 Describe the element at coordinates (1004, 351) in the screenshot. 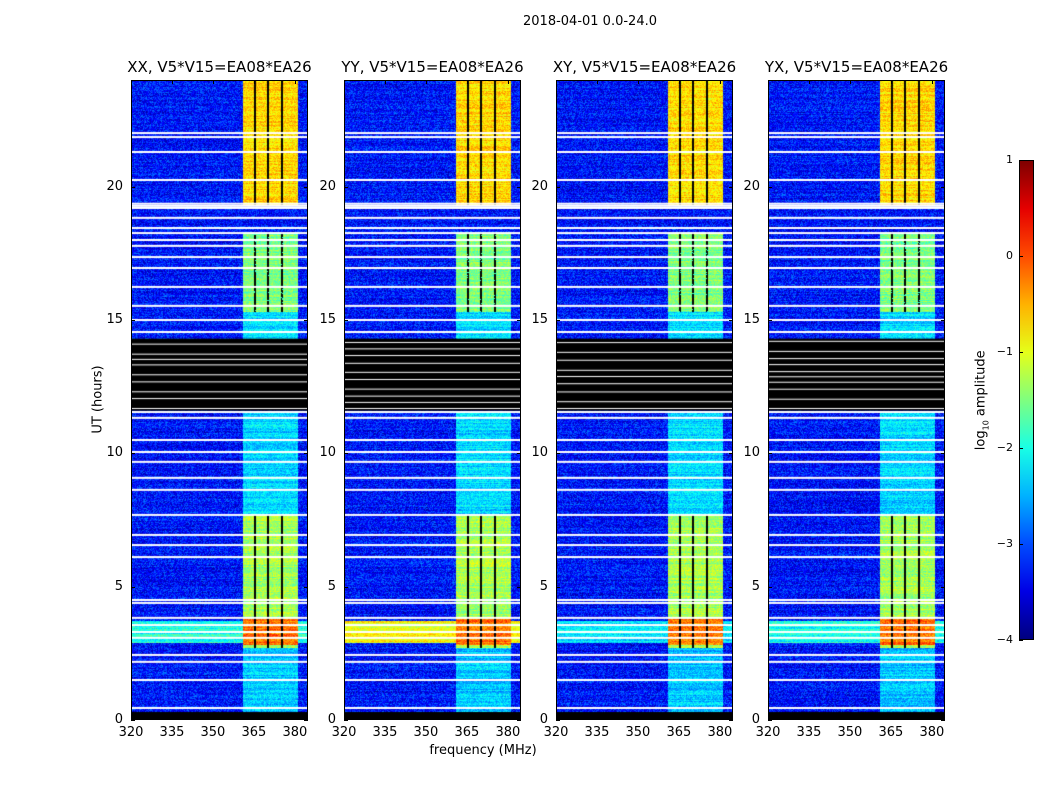

I see `colorbar-tick-label: −1` at that location.